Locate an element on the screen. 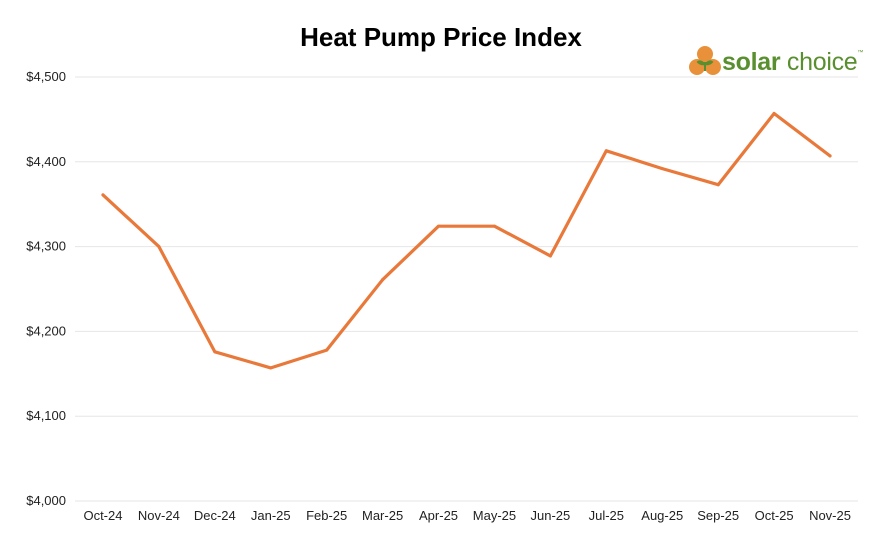 The height and width of the screenshot is (546, 882). x-tick-label: Oct-25 is located at coordinates (774, 515).